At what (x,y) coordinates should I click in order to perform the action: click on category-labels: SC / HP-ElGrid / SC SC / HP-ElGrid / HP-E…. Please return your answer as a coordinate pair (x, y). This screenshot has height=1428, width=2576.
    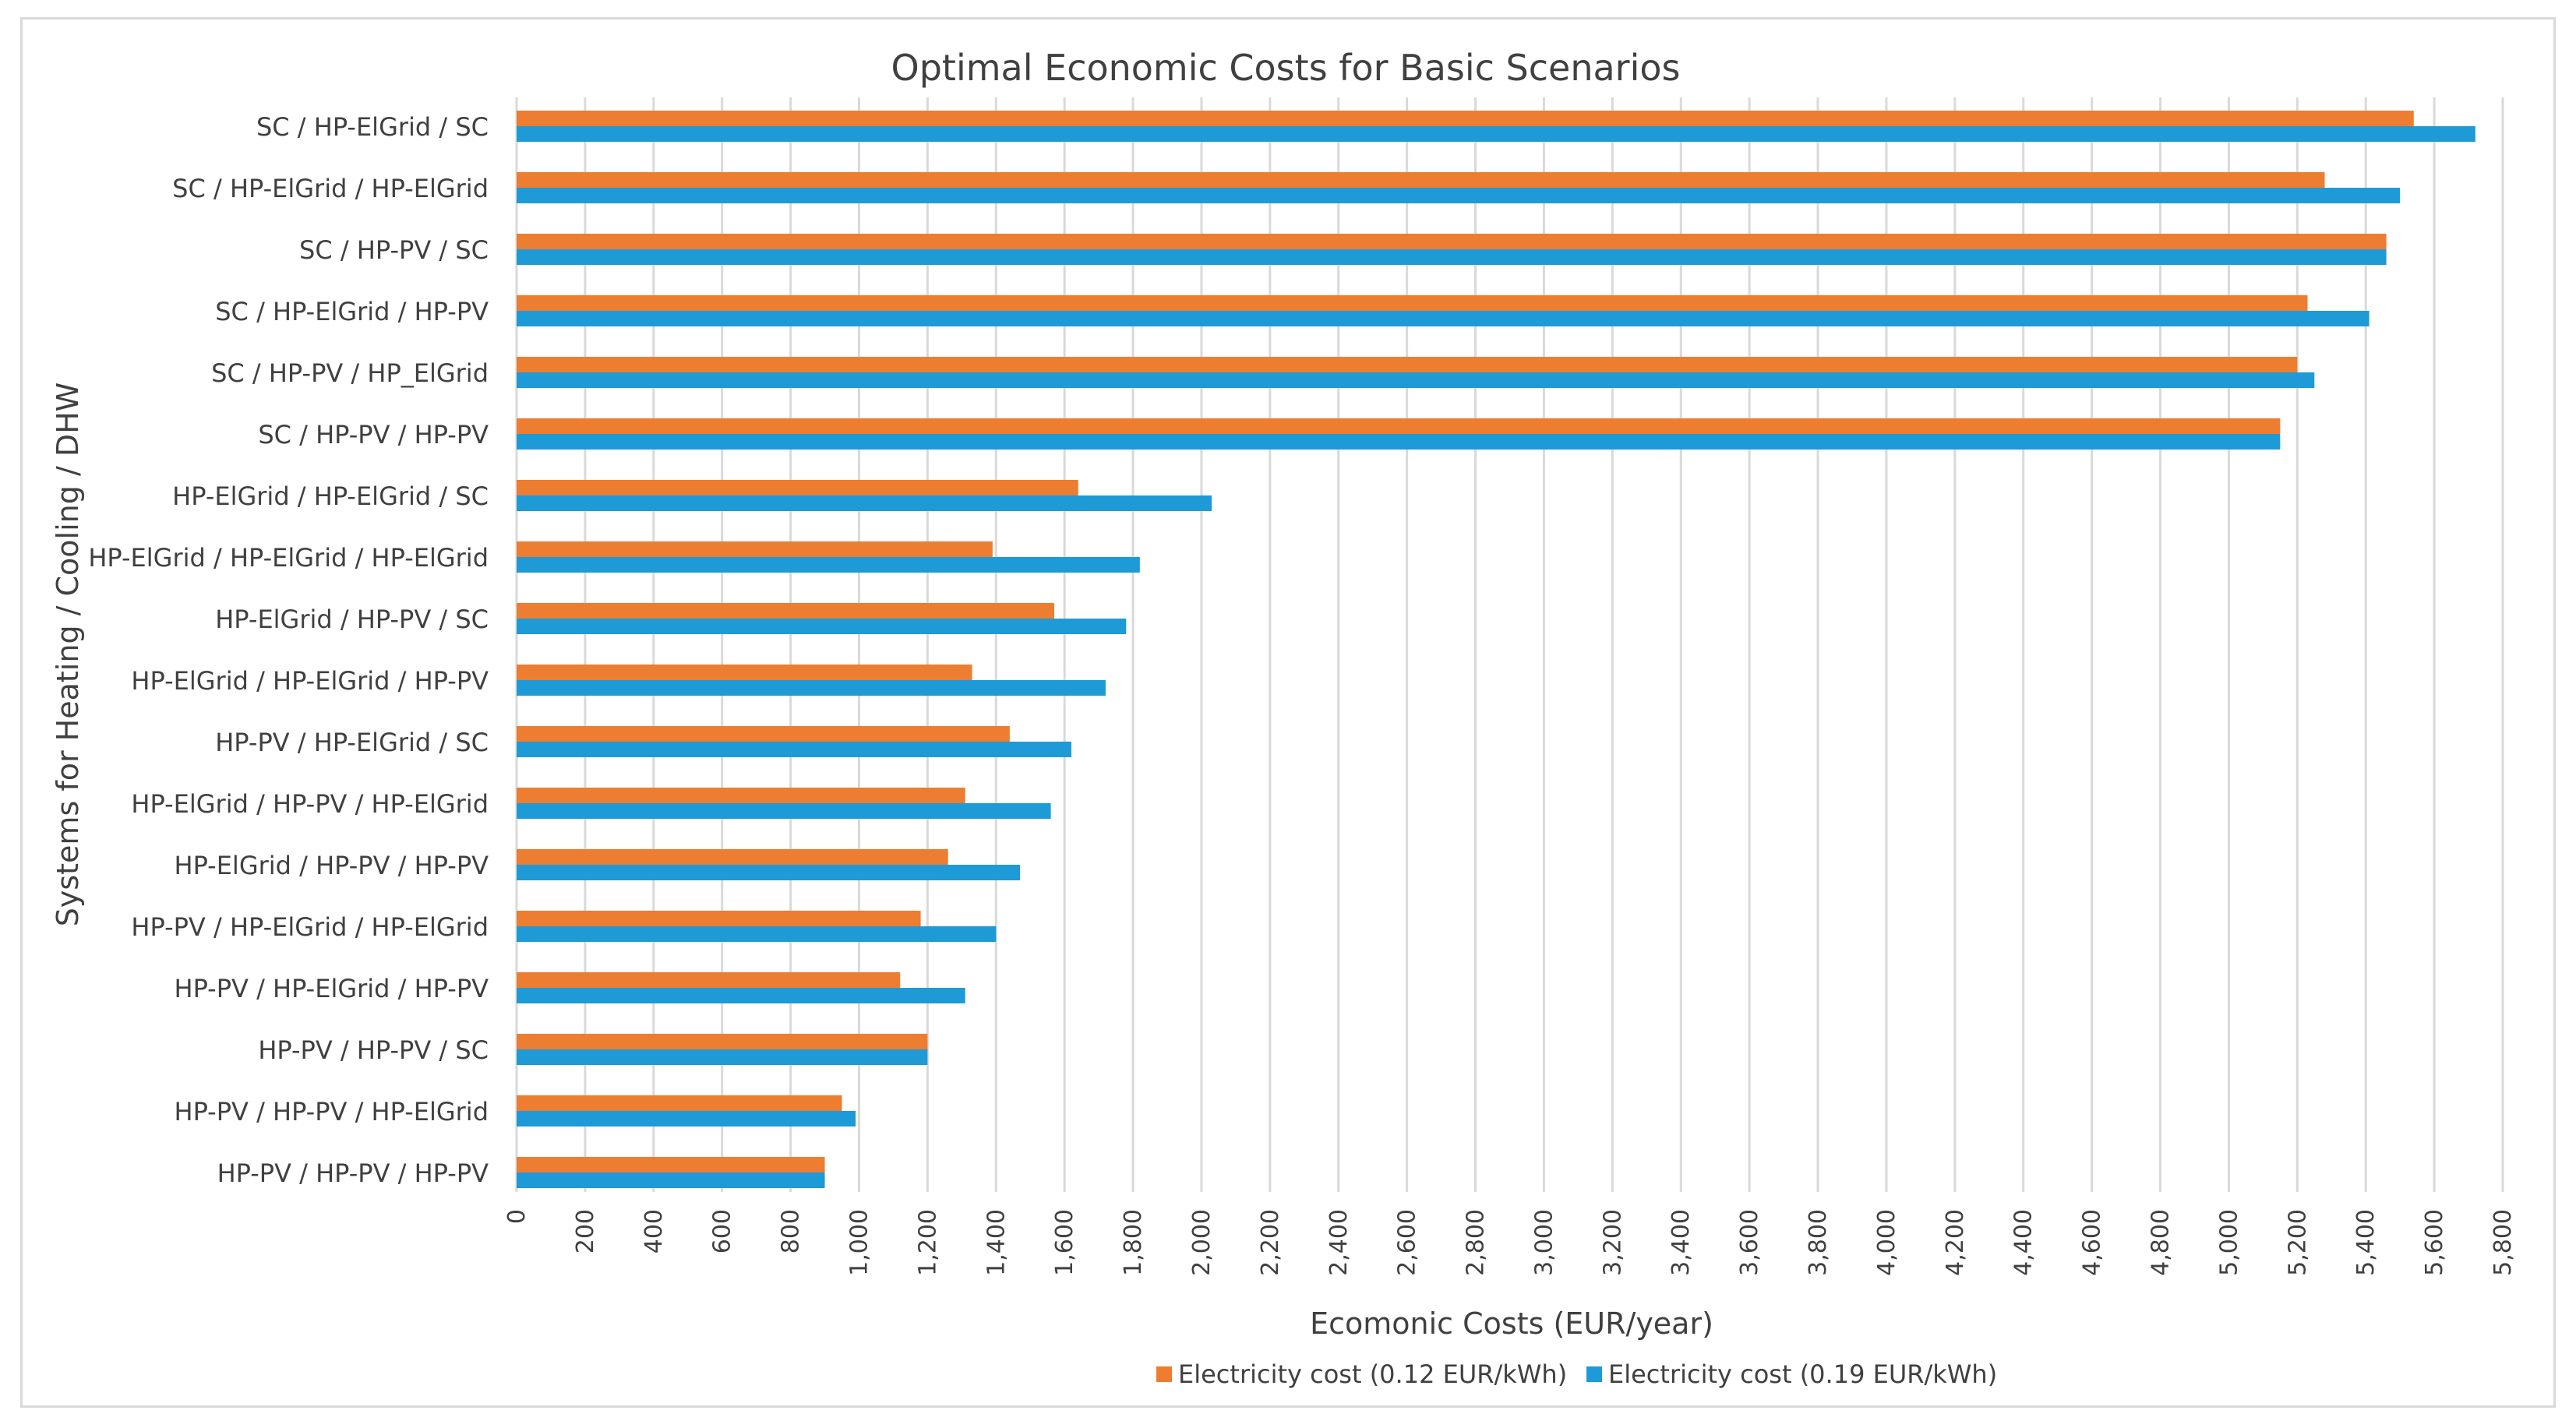
    Looking at the image, I should click on (288, 650).